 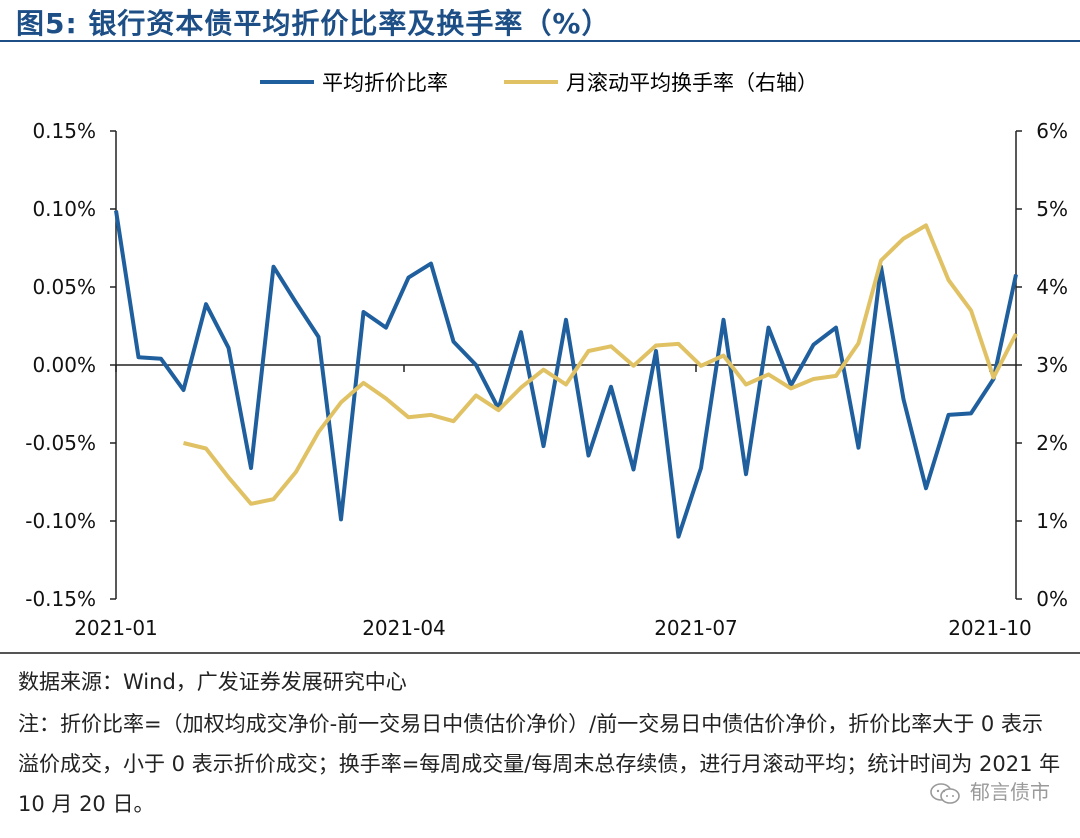 I want to click on left-tick-label: 0.15%, so click(x=64, y=131).